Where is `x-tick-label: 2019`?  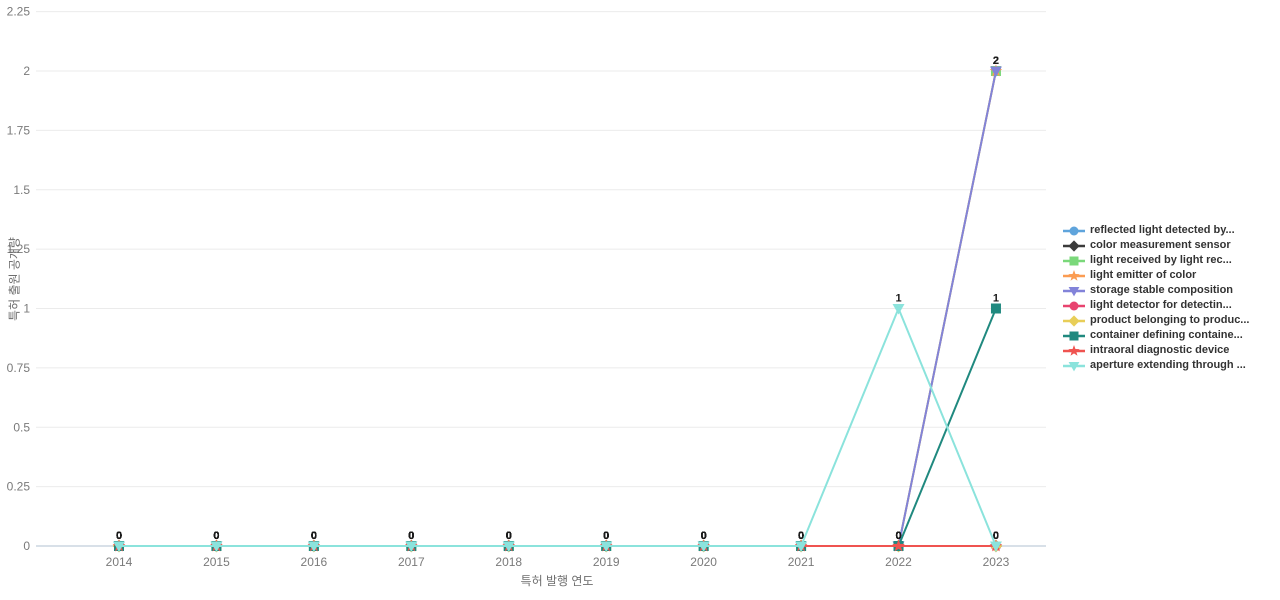 x-tick-label: 2019 is located at coordinates (606, 562).